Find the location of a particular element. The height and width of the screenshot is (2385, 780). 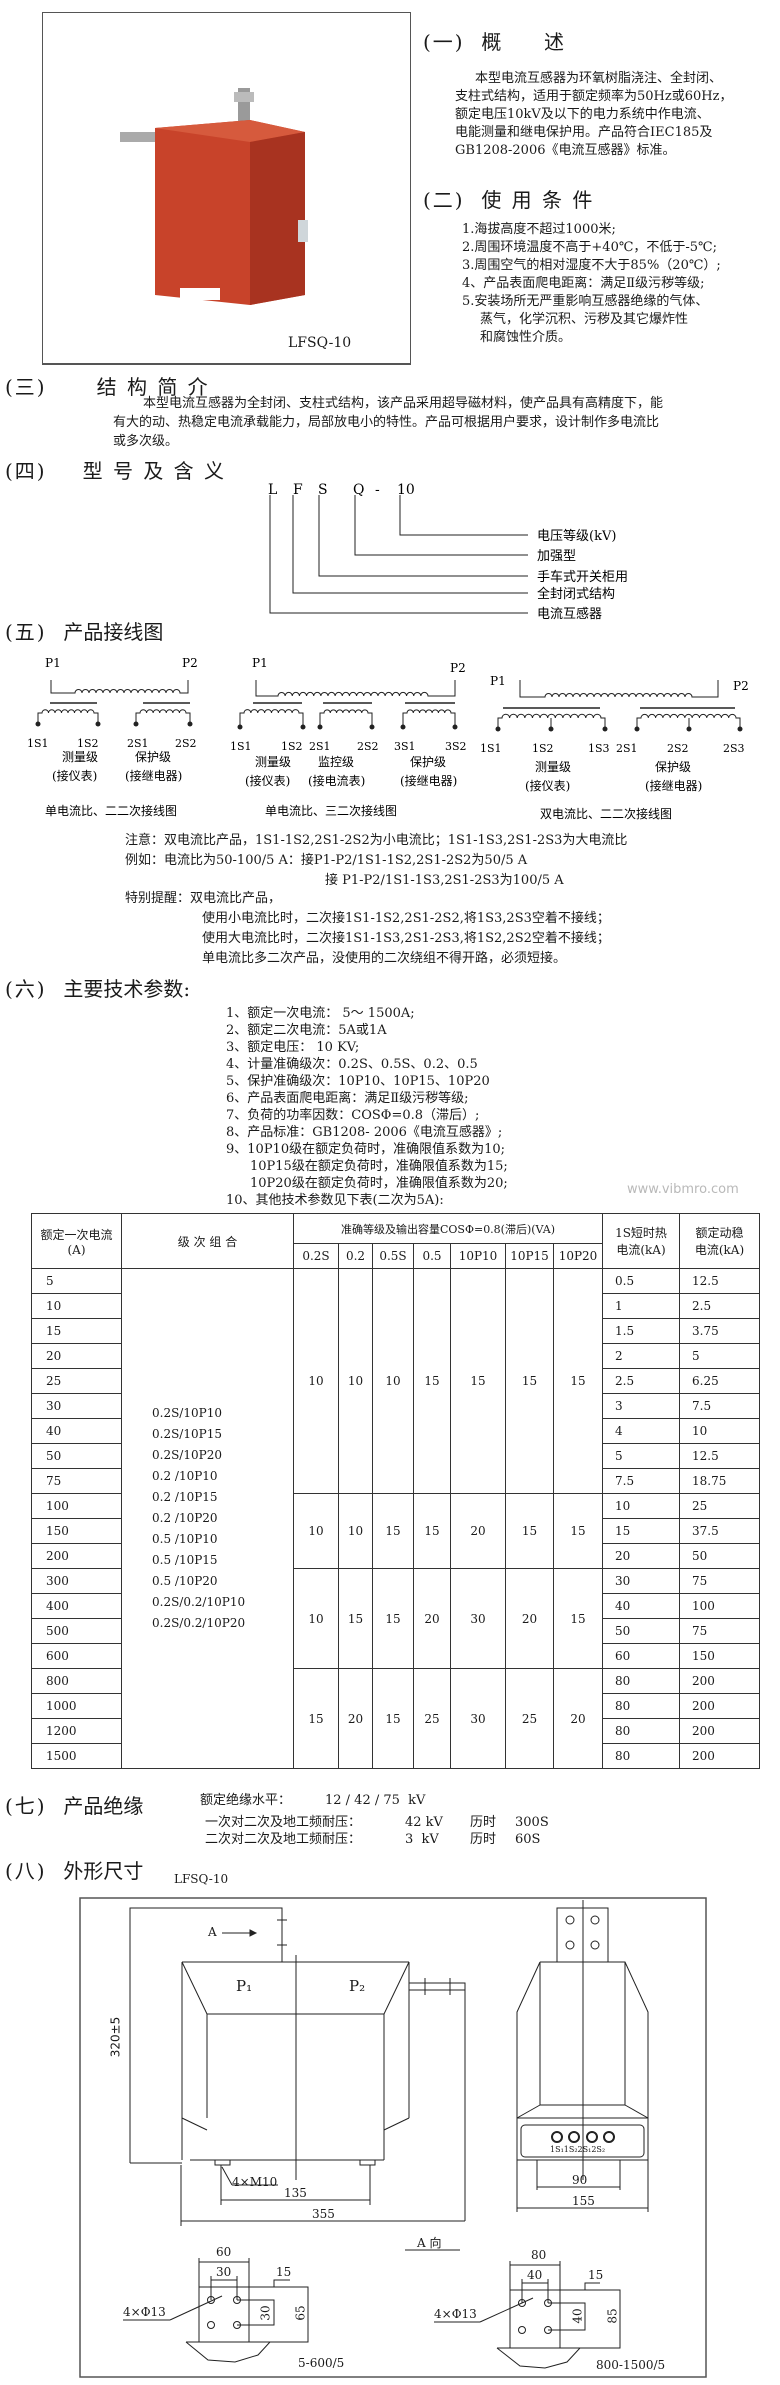

section-title: 型 号 及 含 义 is located at coordinates (154, 471).